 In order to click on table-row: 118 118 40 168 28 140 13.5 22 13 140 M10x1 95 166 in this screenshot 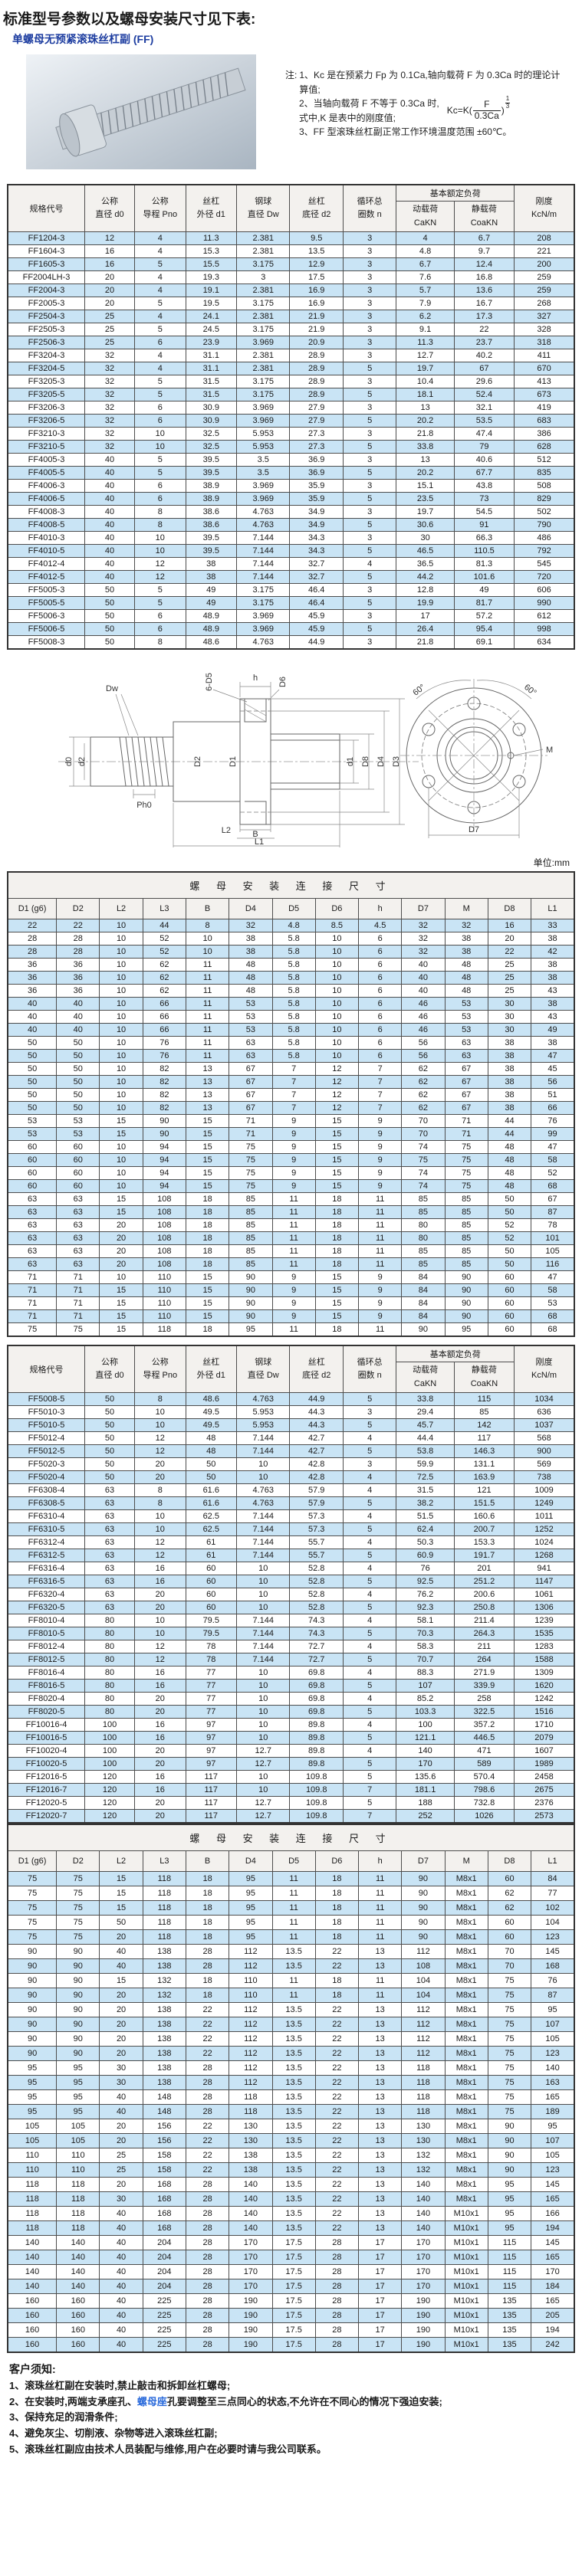, I will do `click(291, 2214)`.